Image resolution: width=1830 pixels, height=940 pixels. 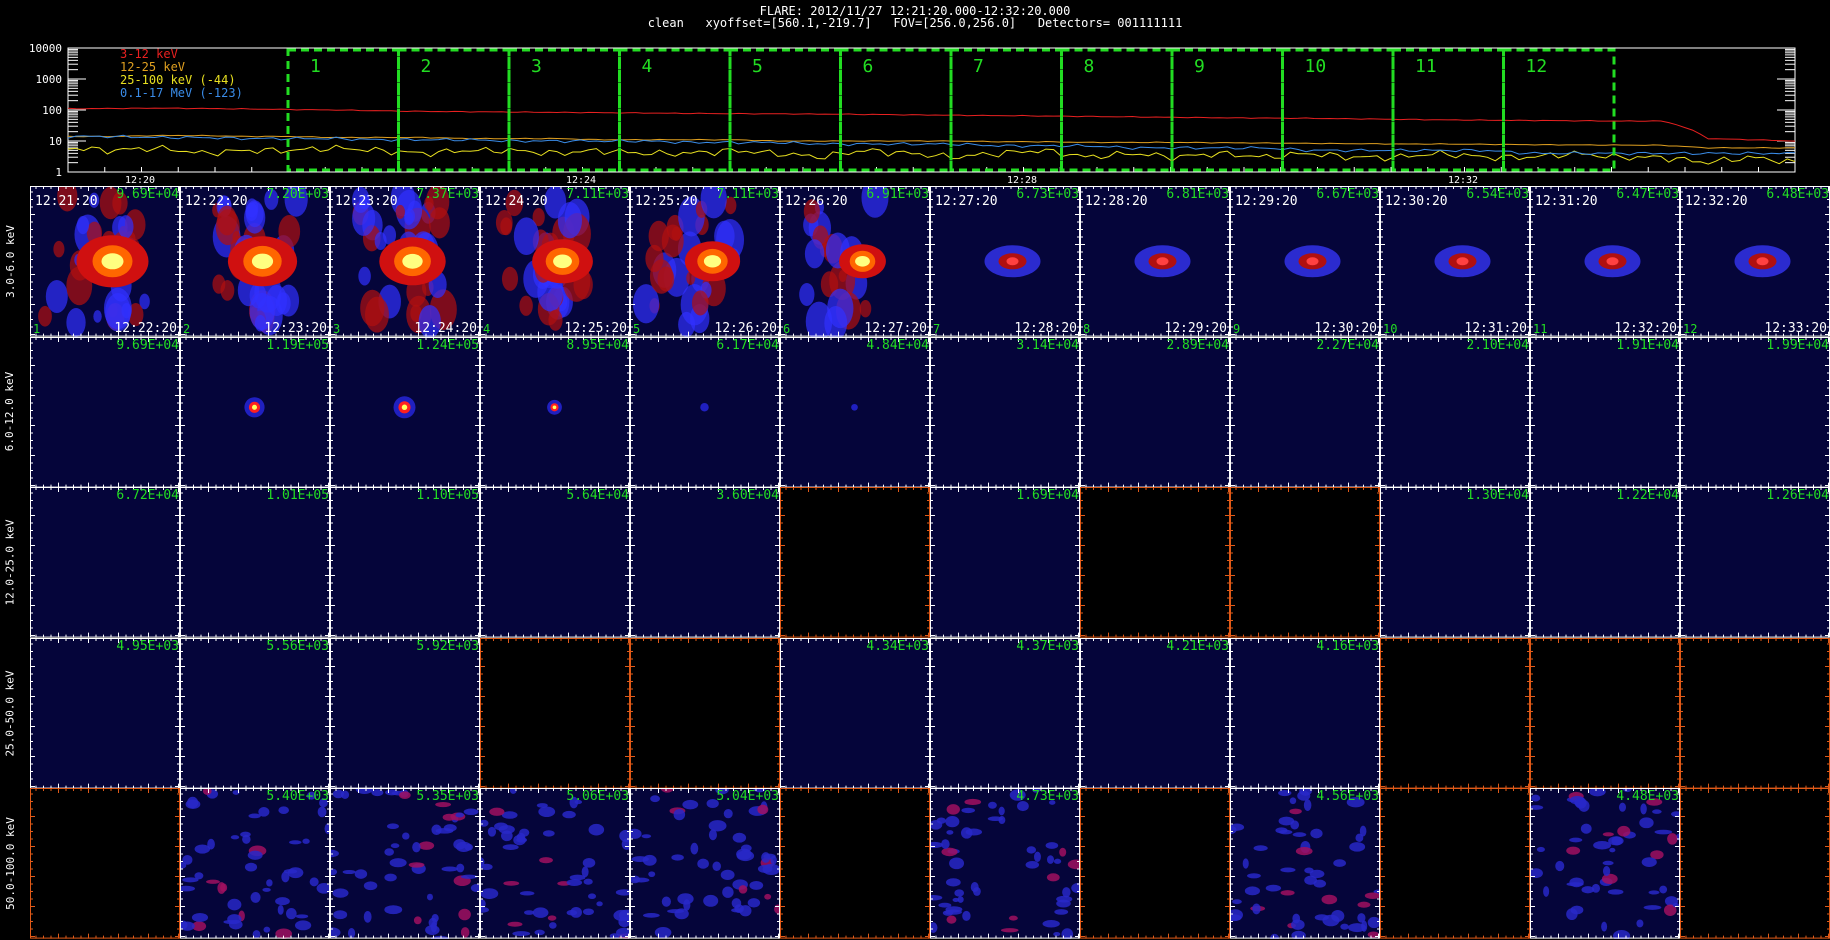 What do you see at coordinates (747, 345) in the screenshot?
I see `peak-value: 6.17E+04` at bounding box center [747, 345].